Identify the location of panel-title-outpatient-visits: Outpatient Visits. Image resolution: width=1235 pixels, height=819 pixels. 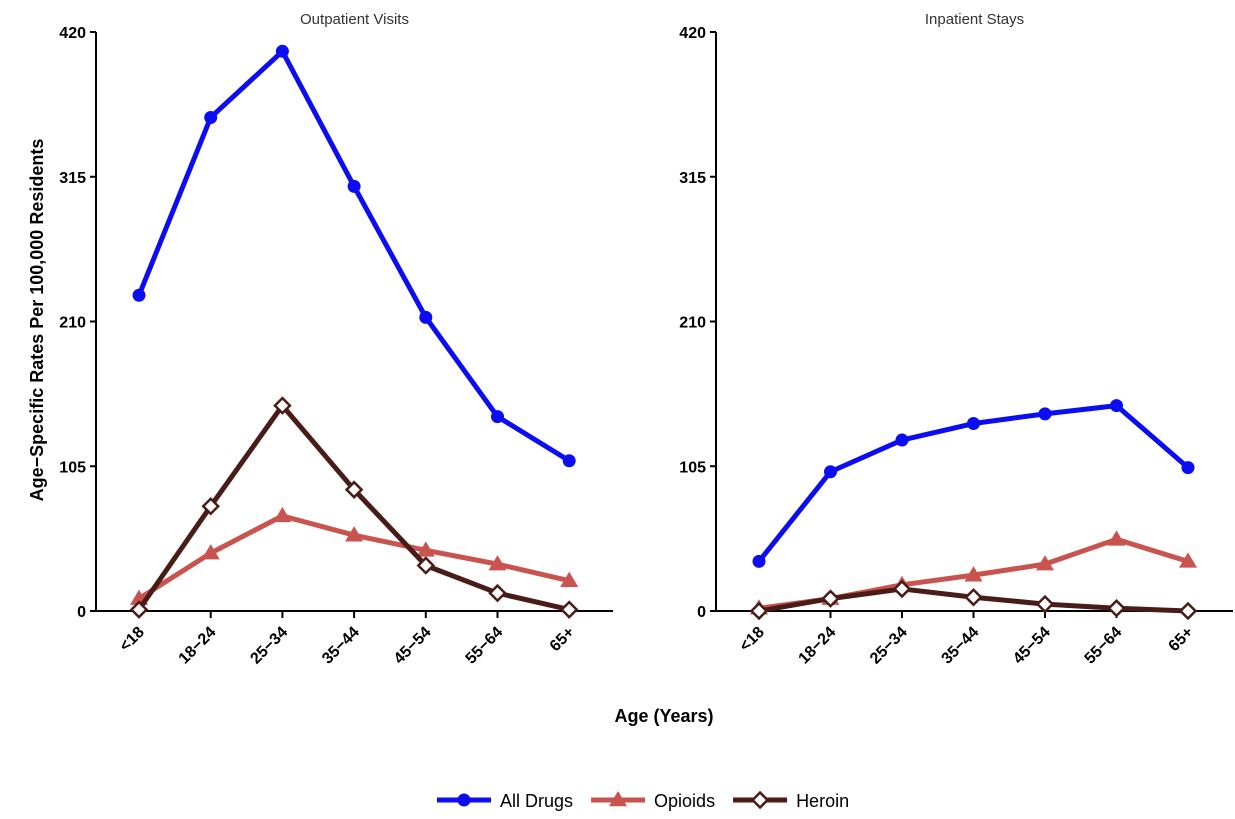
(354, 19).